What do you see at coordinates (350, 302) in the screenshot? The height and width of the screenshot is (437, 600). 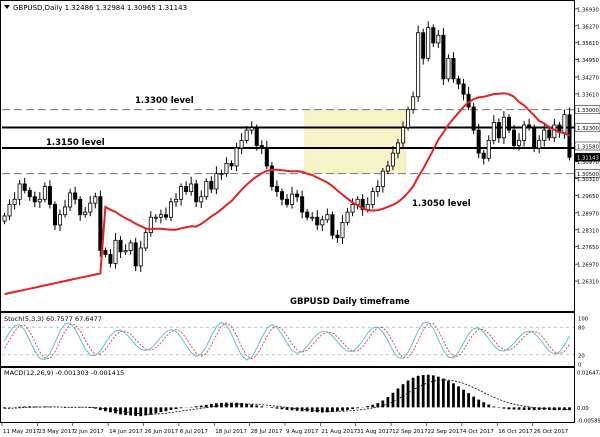 I see `chart-main-label: GBPUSD Daily timeframe` at bounding box center [350, 302].